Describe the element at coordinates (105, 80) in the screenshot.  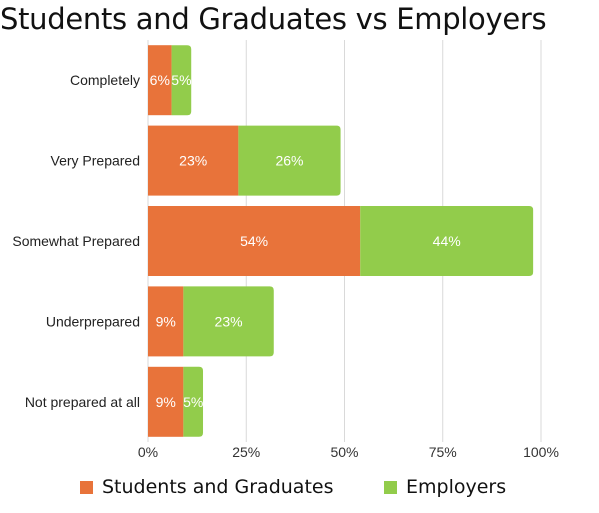
I see `category-label: Completely` at that location.